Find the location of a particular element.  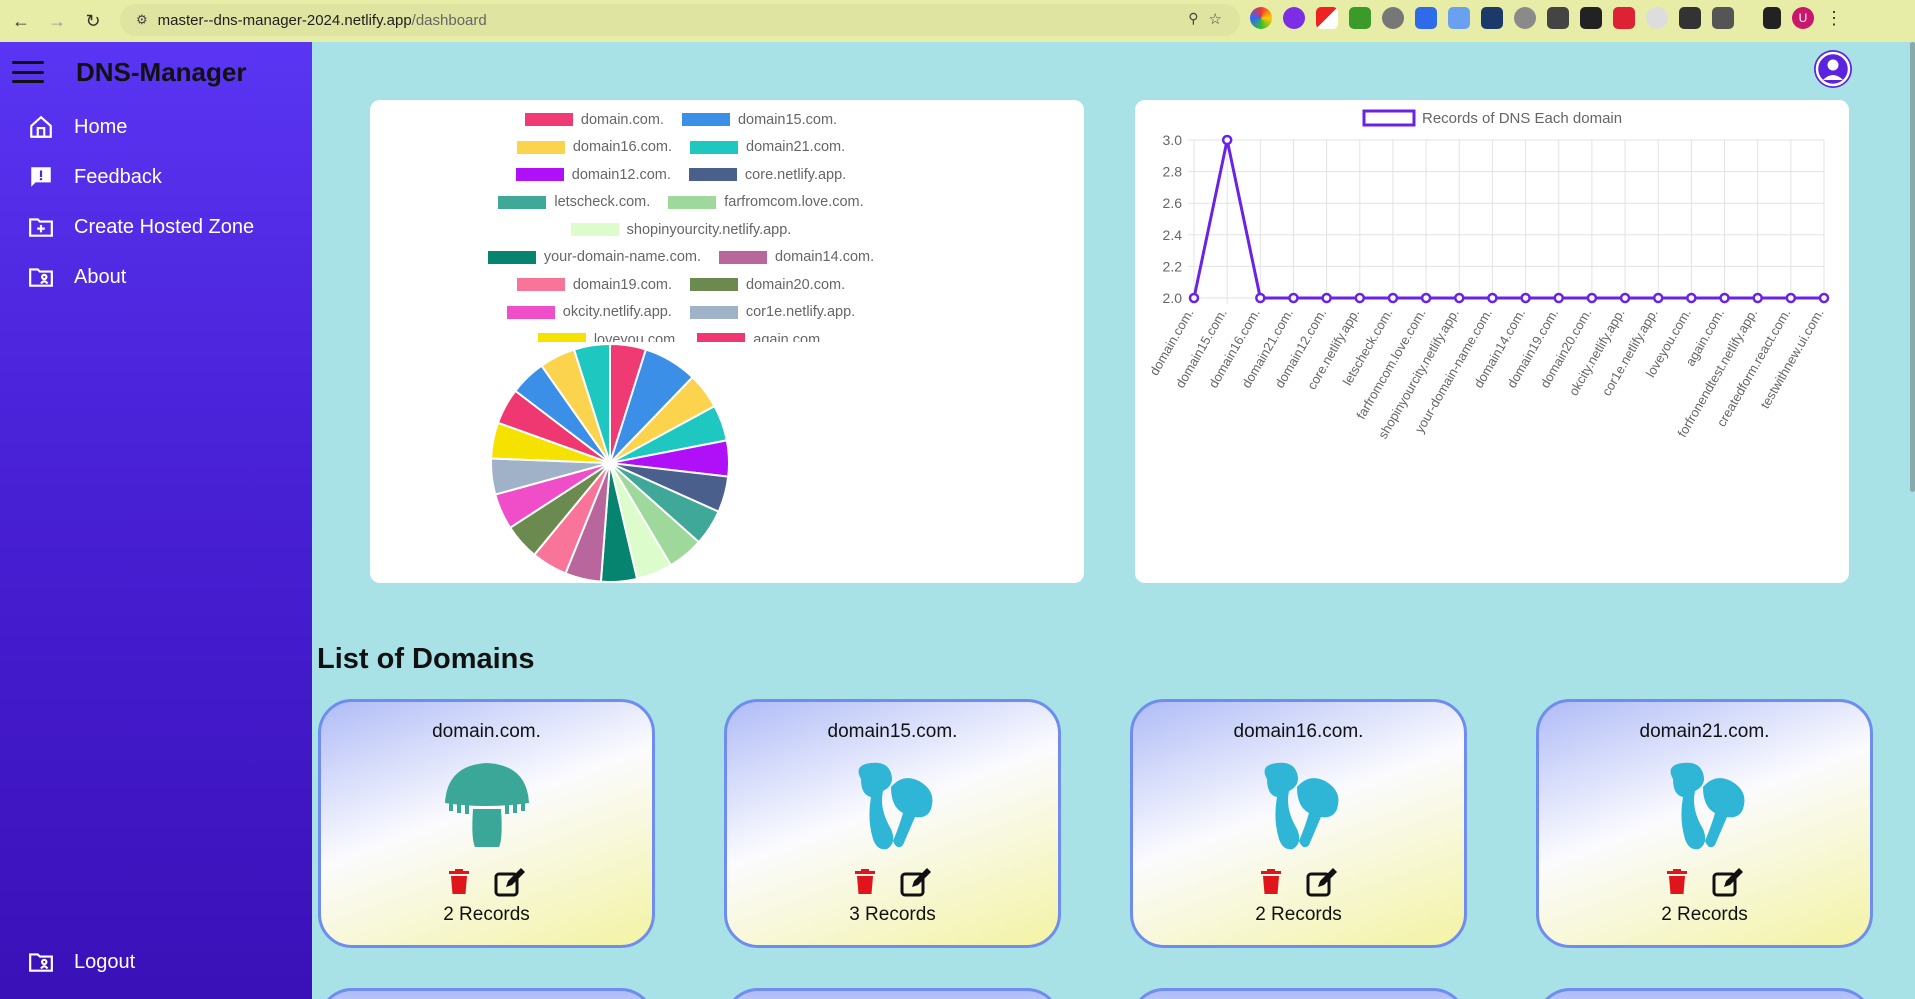

legend-row: domain19.com. domain20.com. is located at coordinates (727, 285).